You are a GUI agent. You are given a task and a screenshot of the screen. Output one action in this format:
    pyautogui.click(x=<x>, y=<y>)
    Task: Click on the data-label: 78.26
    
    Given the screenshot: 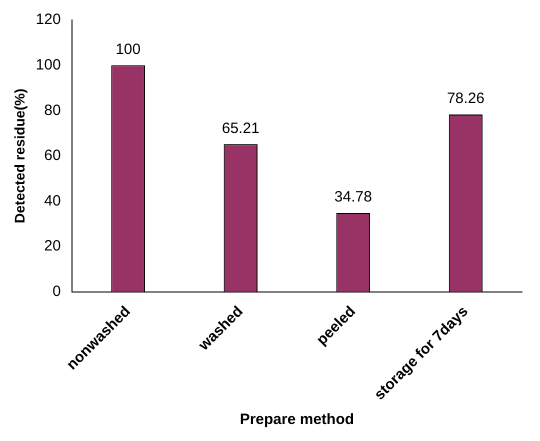 What is the action you would take?
    pyautogui.click(x=465, y=99)
    